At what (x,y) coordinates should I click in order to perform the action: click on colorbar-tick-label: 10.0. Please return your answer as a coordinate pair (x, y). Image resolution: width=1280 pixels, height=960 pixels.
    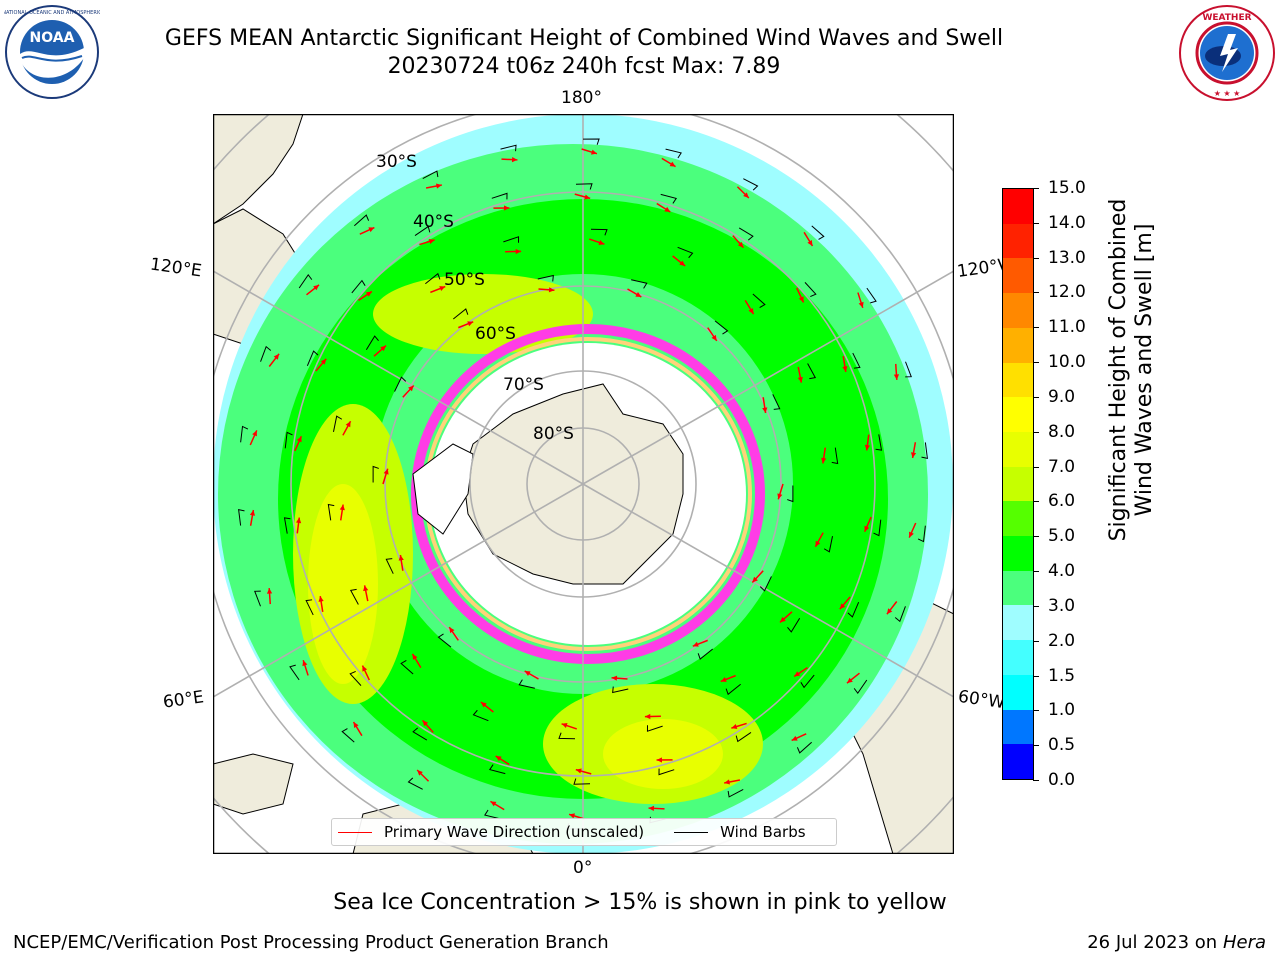
    Looking at the image, I should click on (1059, 362).